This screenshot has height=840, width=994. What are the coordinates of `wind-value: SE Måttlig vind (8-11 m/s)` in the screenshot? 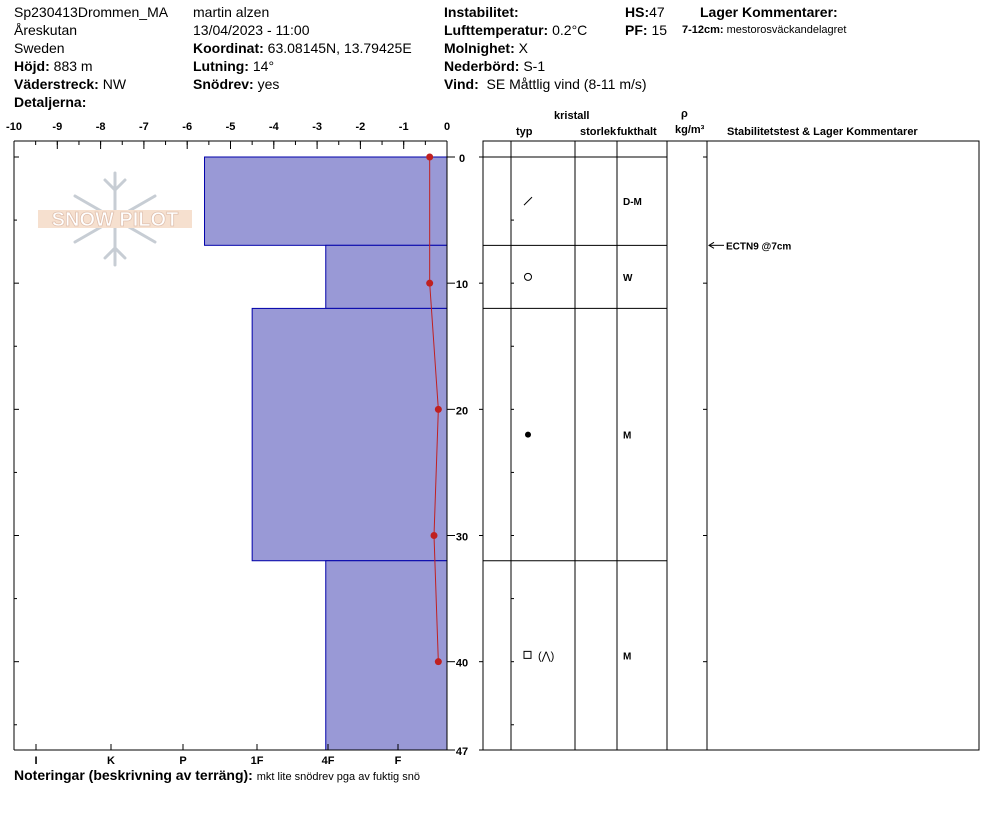 It's located at (566, 84).